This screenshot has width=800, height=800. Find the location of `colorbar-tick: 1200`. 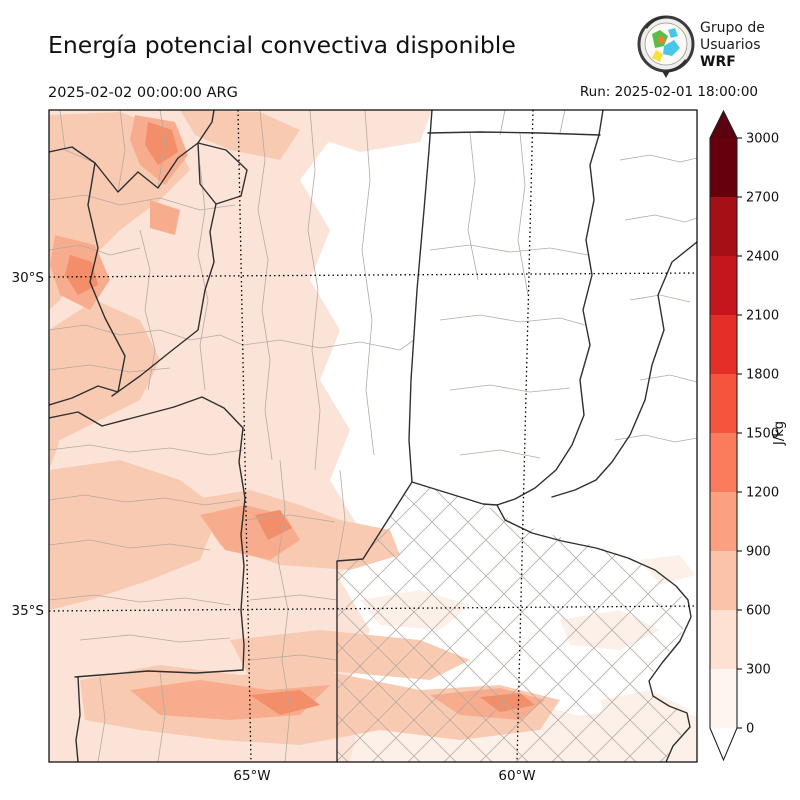

colorbar-tick: 1200 is located at coordinates (762, 493).